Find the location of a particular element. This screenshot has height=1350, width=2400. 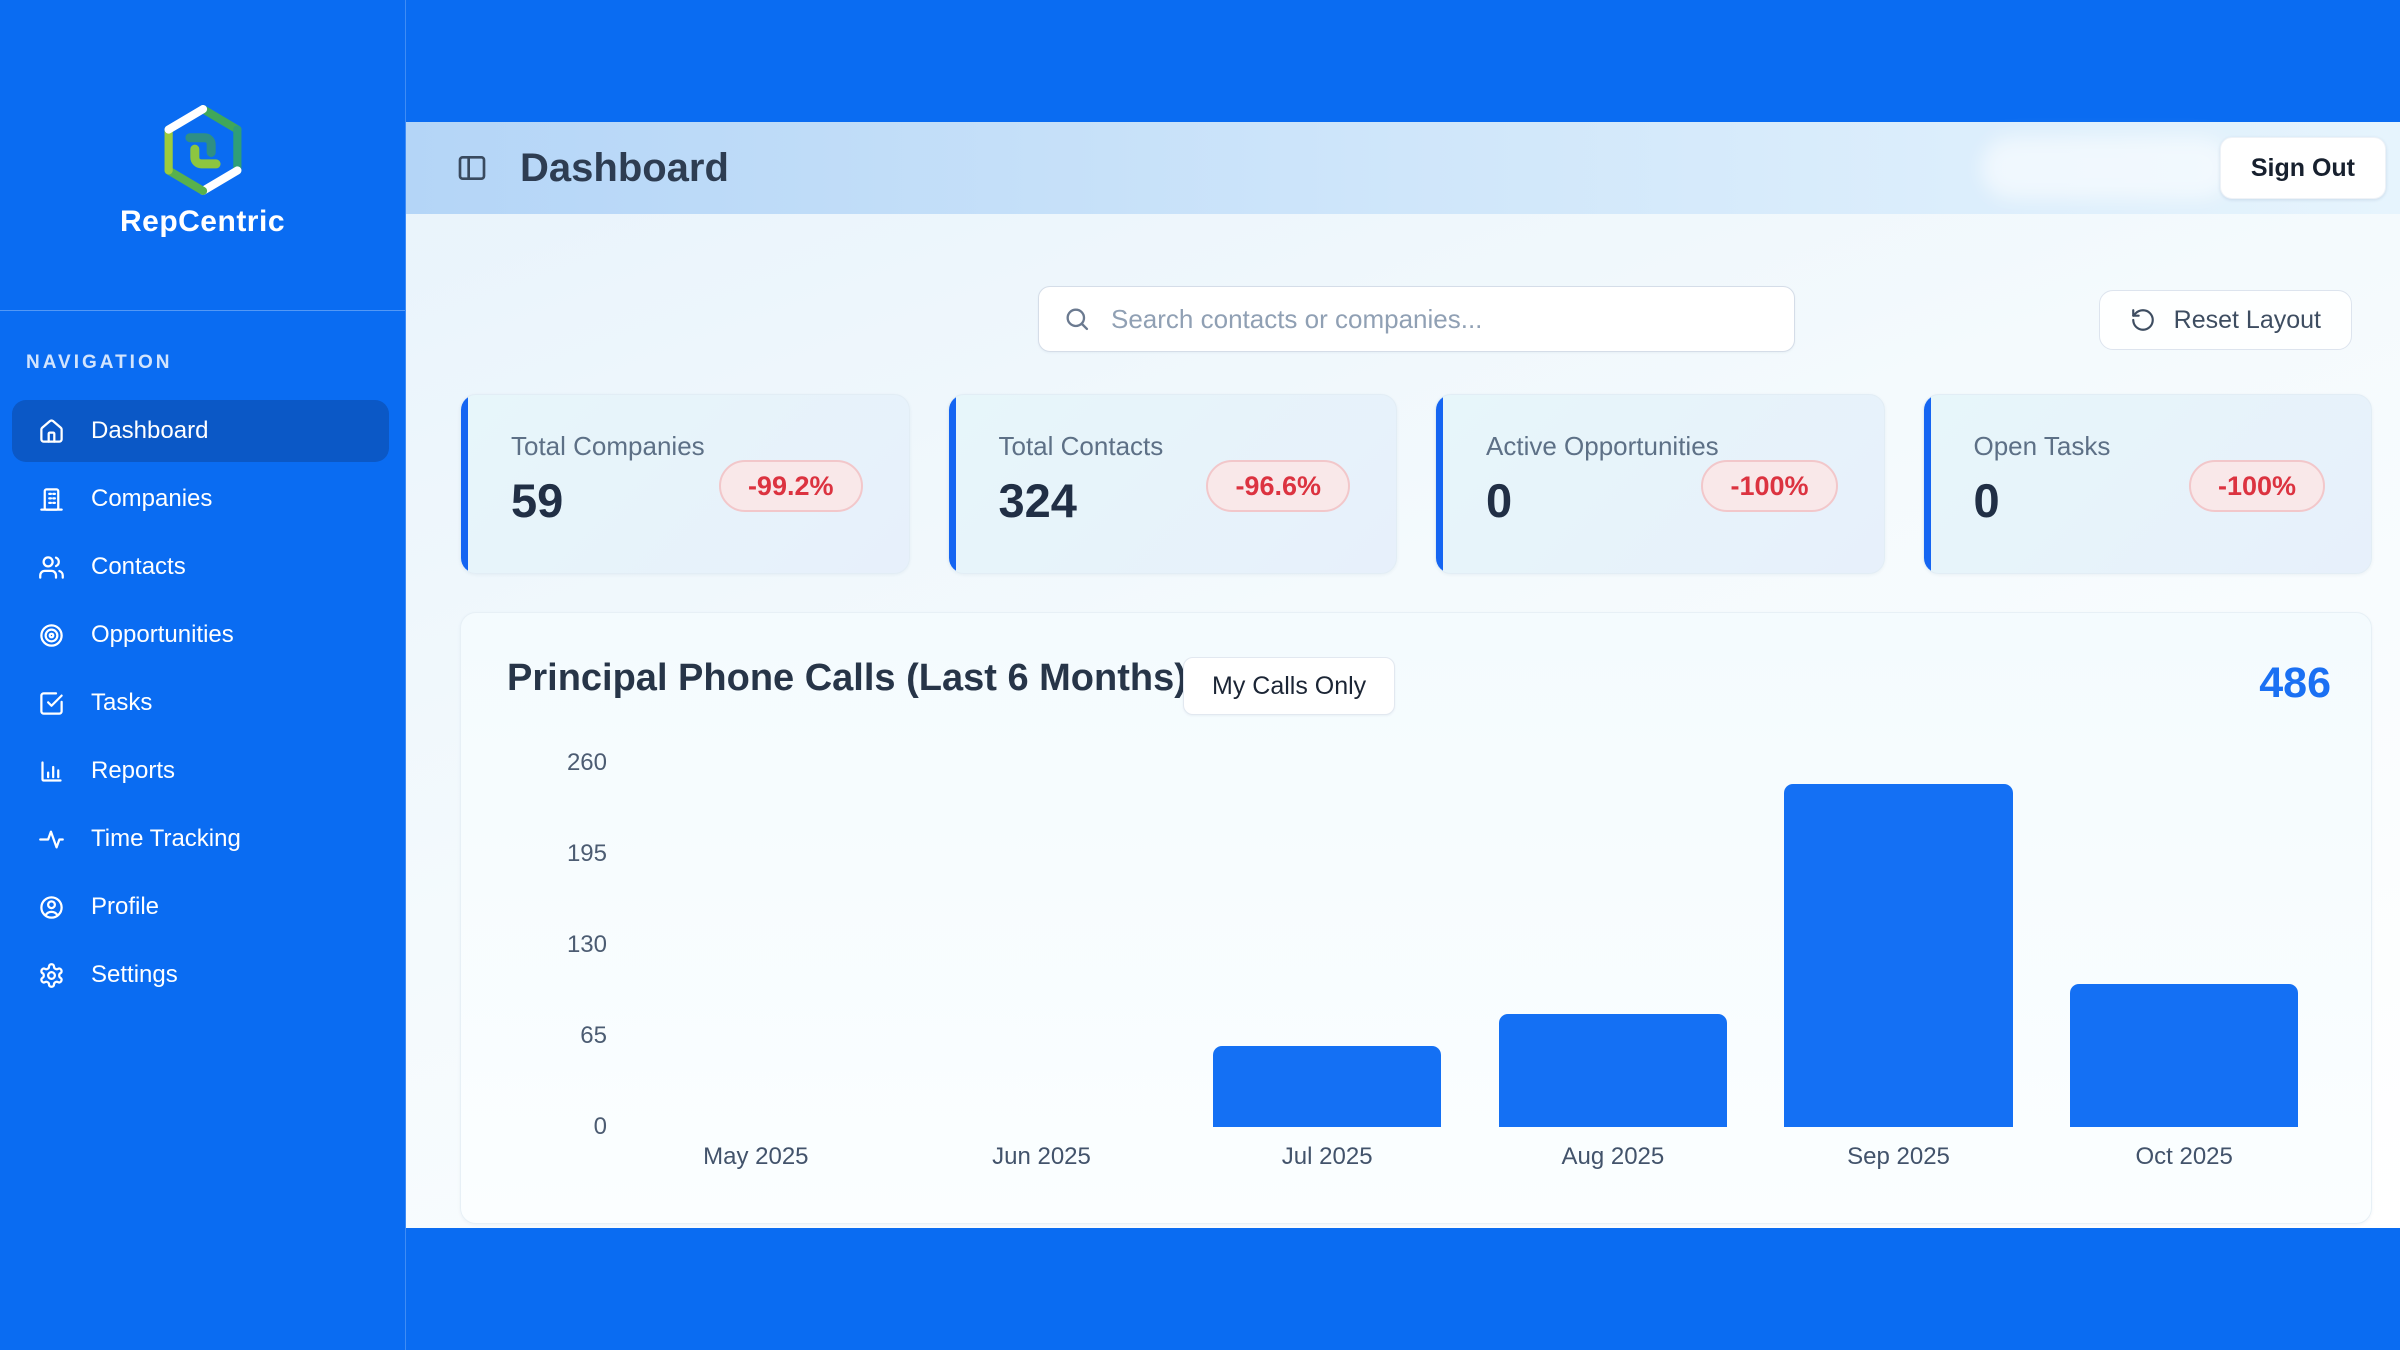

stat-delta-badge: -96.6% is located at coordinates (1278, 486).